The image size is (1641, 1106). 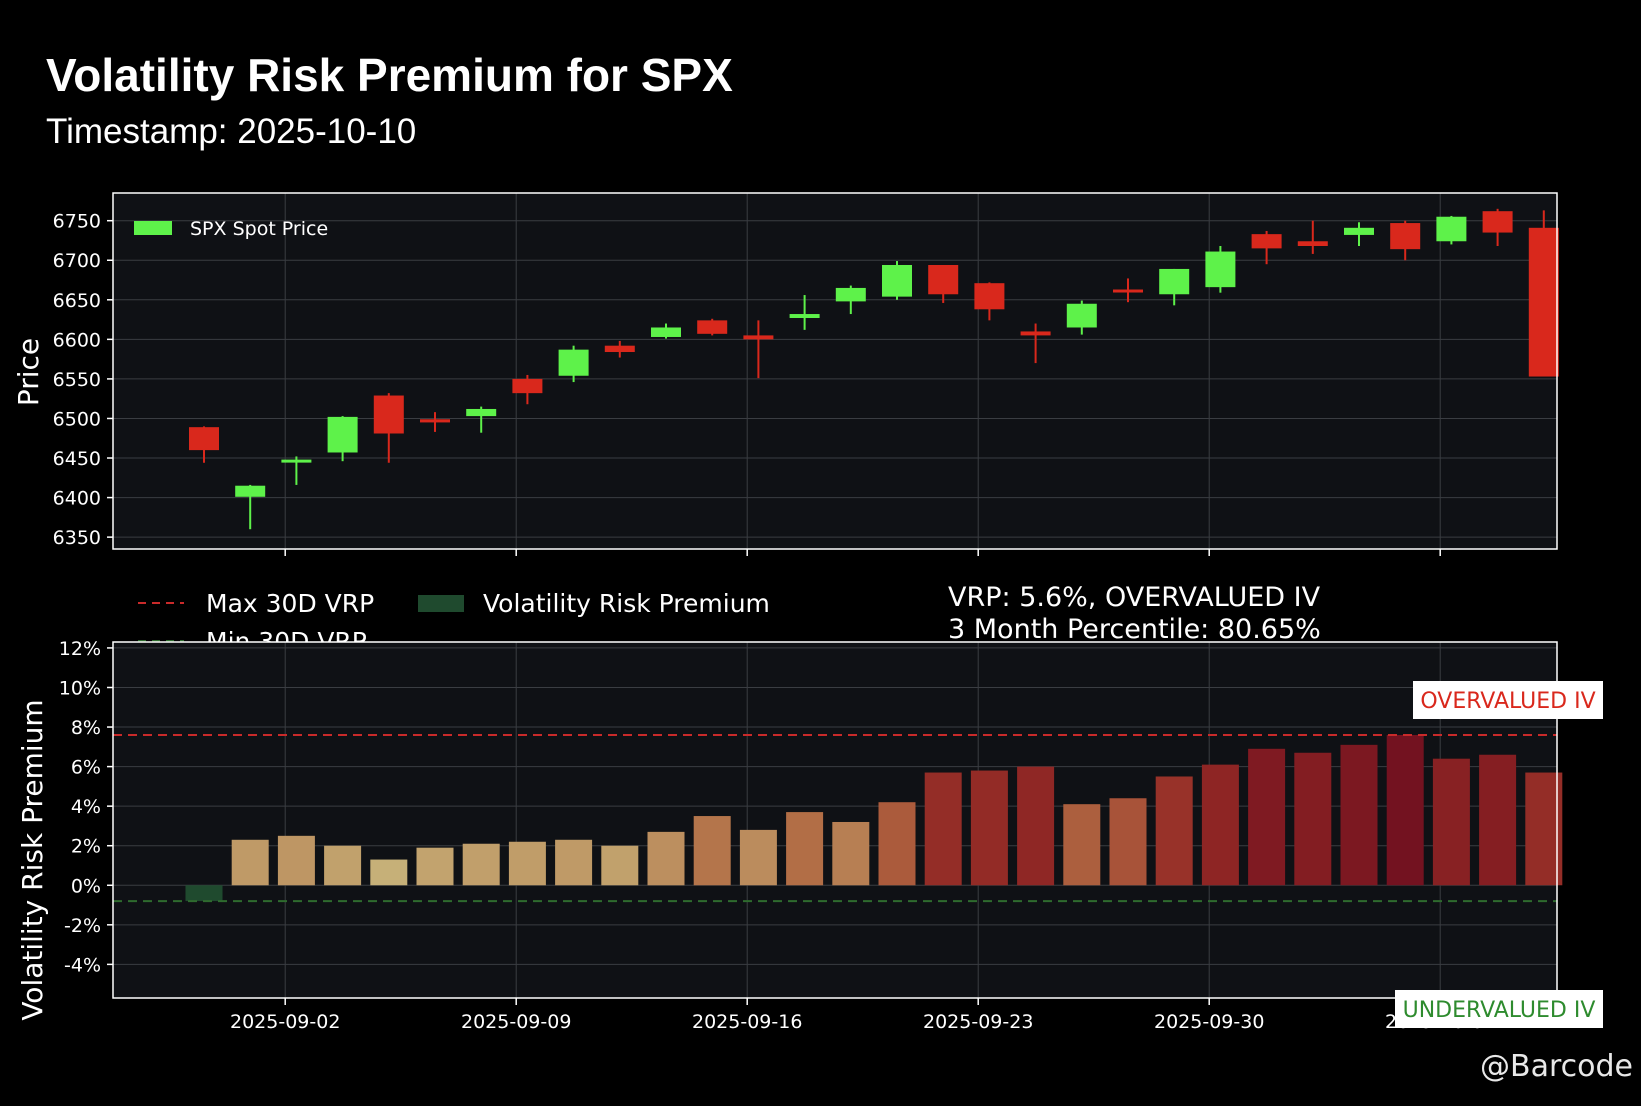 What do you see at coordinates (153, 228) in the screenshot?
I see `price-legend-swatch` at bounding box center [153, 228].